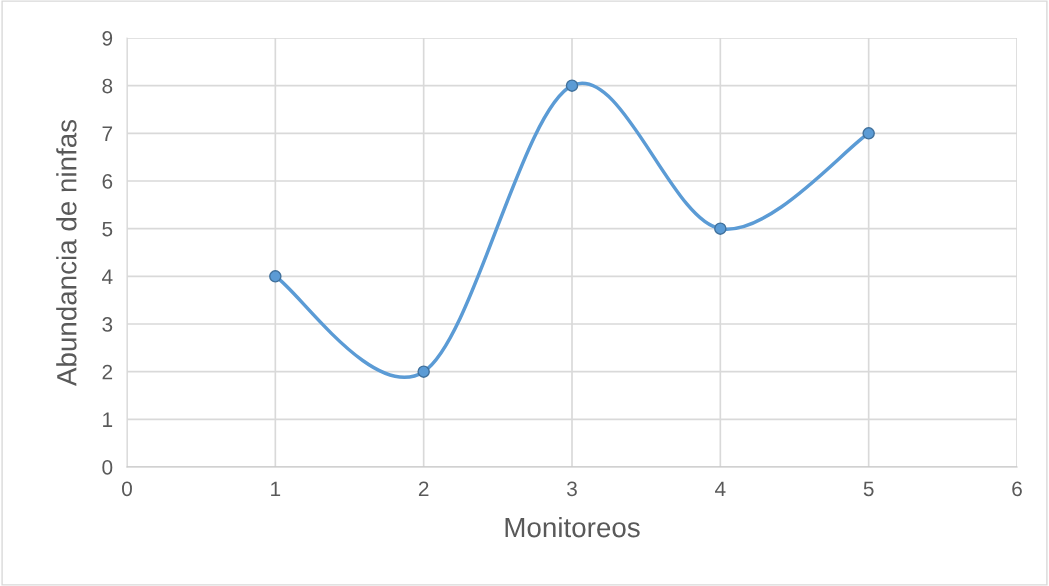  Describe the element at coordinates (720, 488) in the screenshot. I see `x-tick-label: 4` at that location.